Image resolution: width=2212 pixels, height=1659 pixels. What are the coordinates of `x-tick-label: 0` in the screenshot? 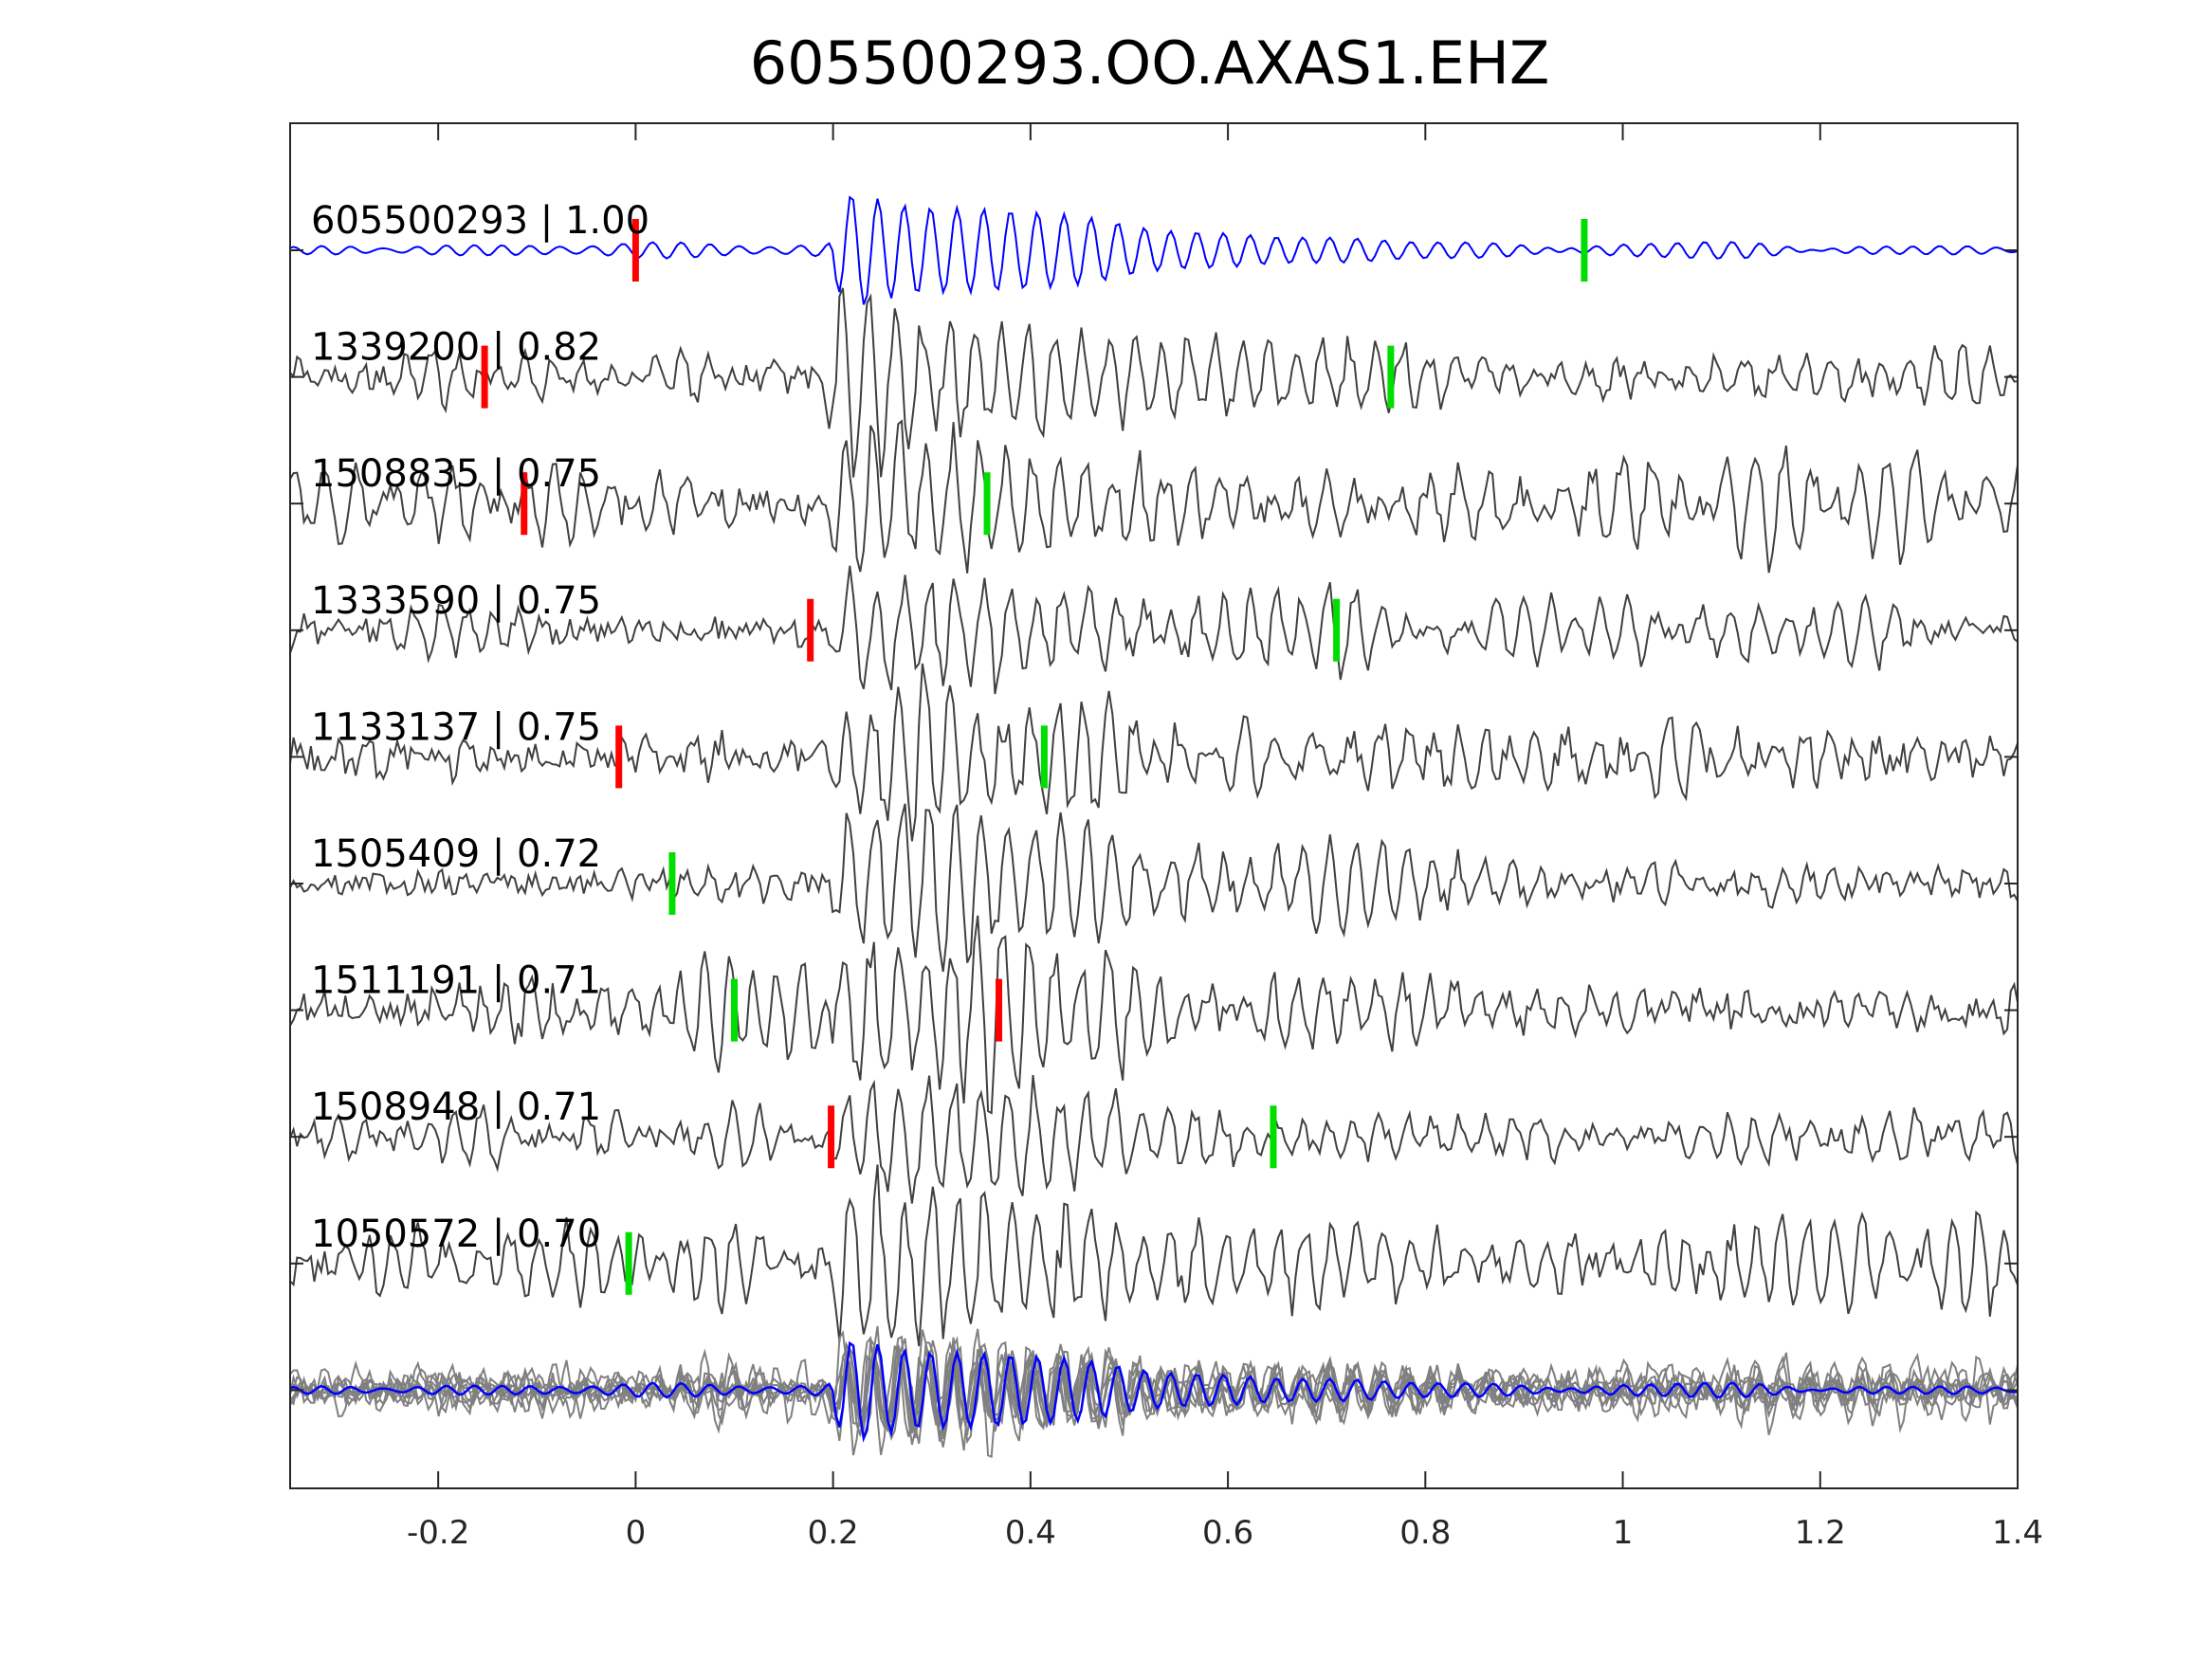 It's located at (636, 1533).